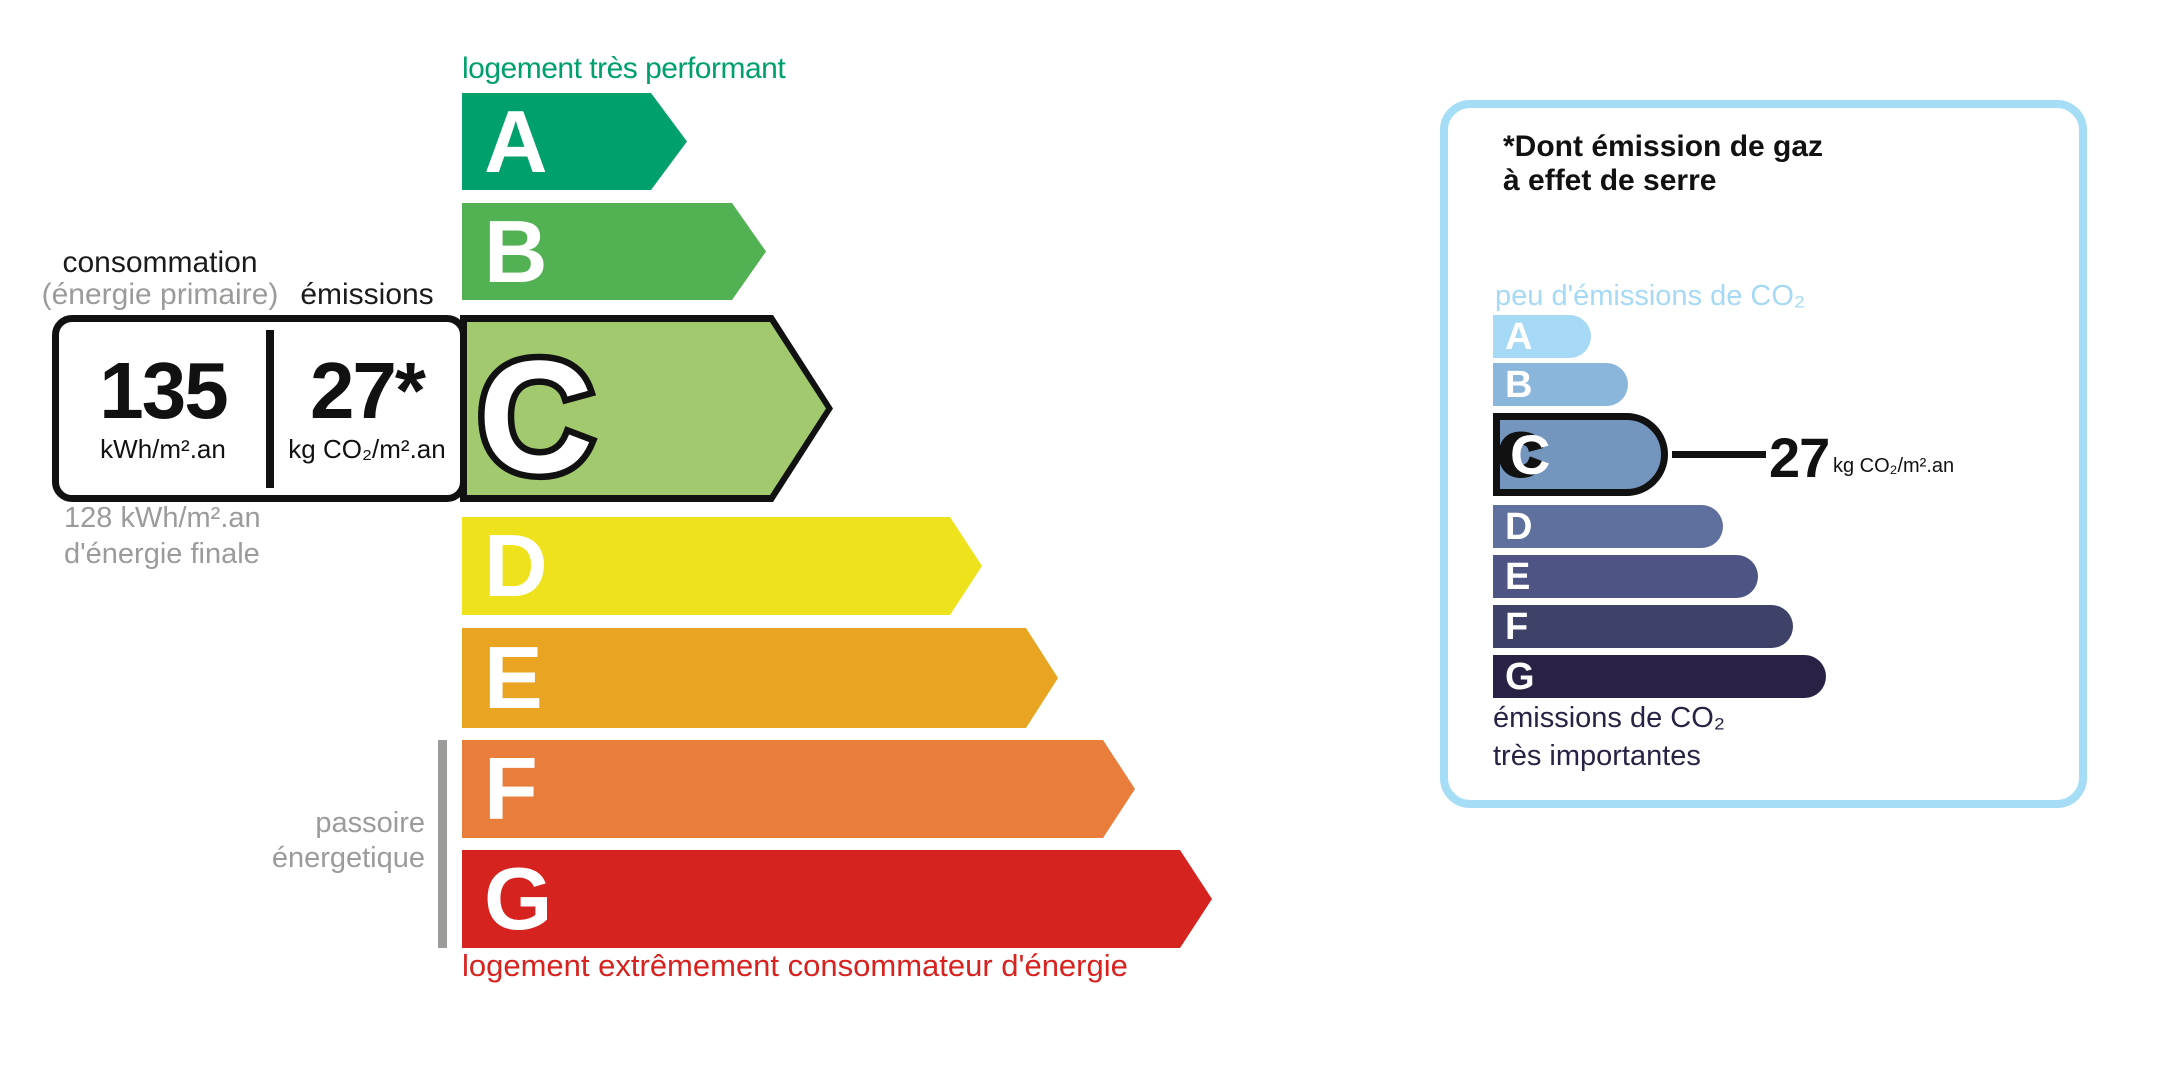 Image resolution: width=2169 pixels, height=1079 pixels. I want to click on consumption-value: 135, so click(163, 390).